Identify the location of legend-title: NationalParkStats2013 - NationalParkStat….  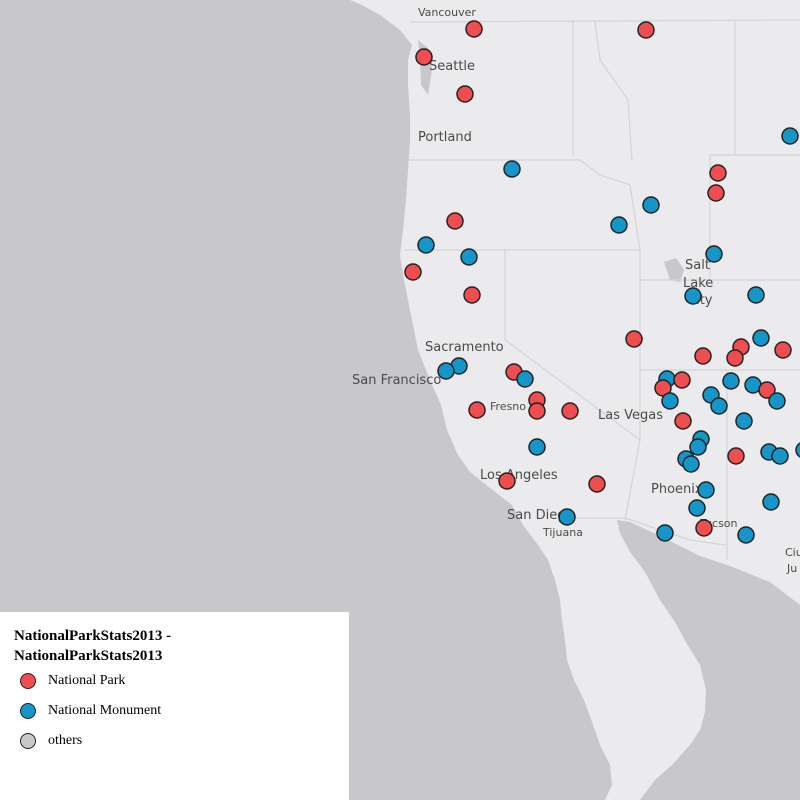
(93, 646).